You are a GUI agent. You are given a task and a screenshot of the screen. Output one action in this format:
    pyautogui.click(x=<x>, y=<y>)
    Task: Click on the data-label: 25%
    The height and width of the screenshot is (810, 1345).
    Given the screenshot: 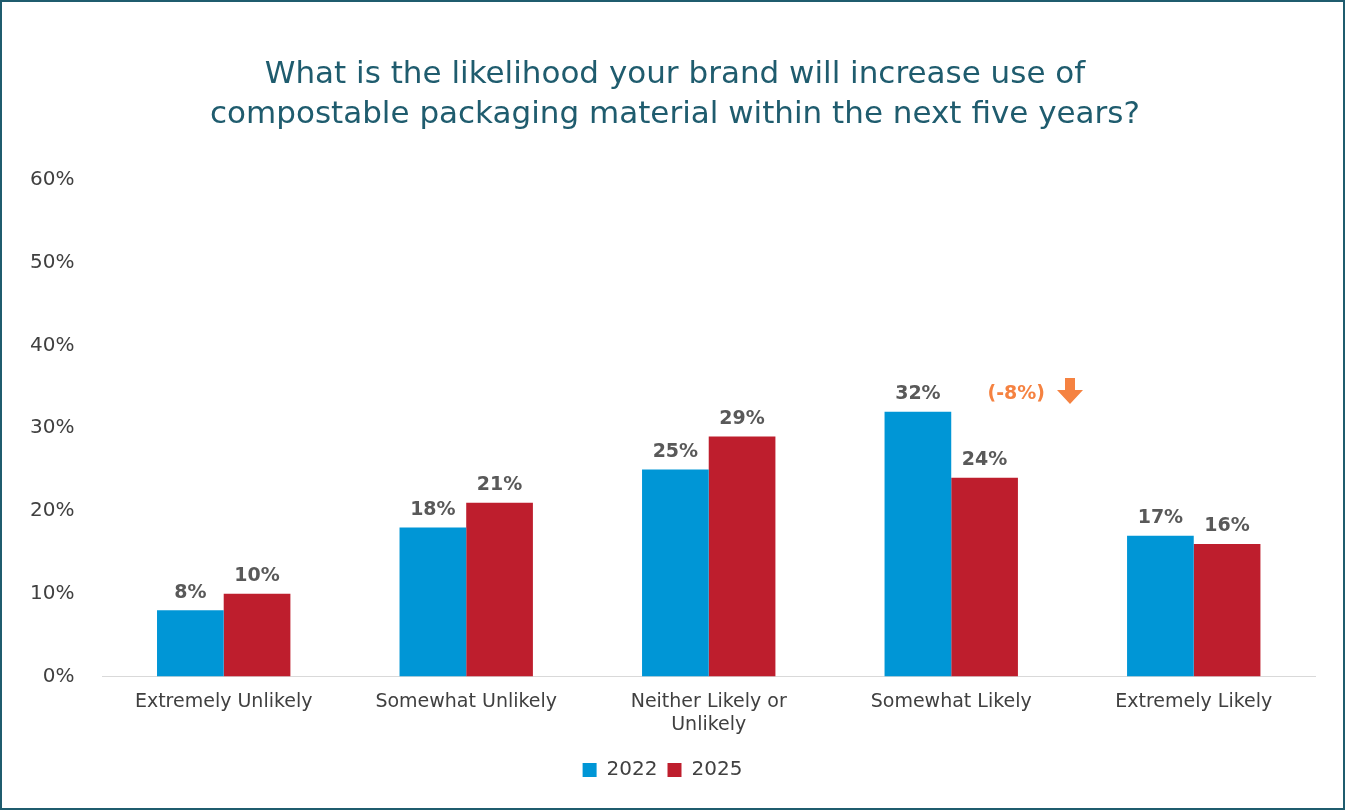 What is the action you would take?
    pyautogui.click(x=675, y=450)
    